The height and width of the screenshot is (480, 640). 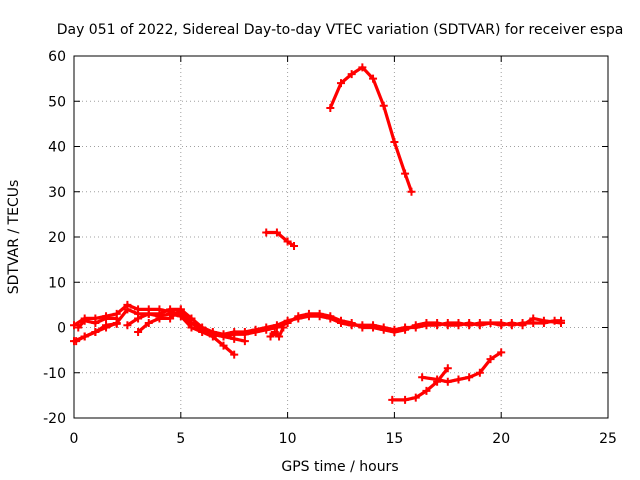 What do you see at coordinates (180, 439) in the screenshot?
I see `x-tick-label: 5` at bounding box center [180, 439].